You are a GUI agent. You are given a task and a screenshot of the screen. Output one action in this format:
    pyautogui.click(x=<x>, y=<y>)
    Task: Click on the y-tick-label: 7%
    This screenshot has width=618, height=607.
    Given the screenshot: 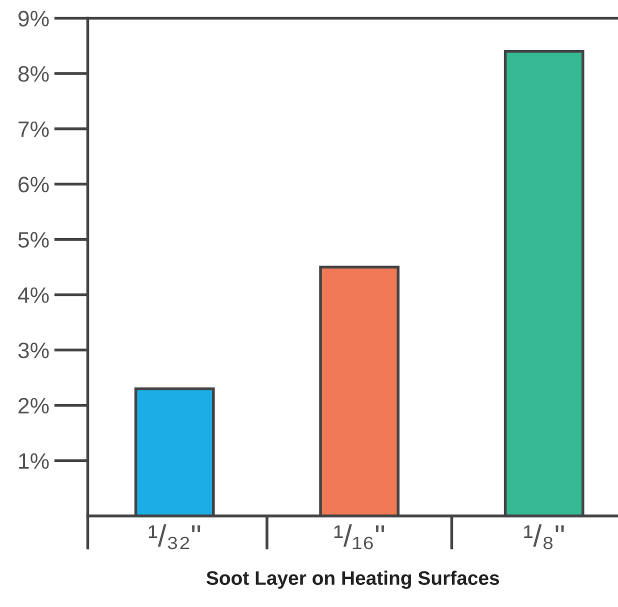 What is the action you would take?
    pyautogui.click(x=33, y=129)
    